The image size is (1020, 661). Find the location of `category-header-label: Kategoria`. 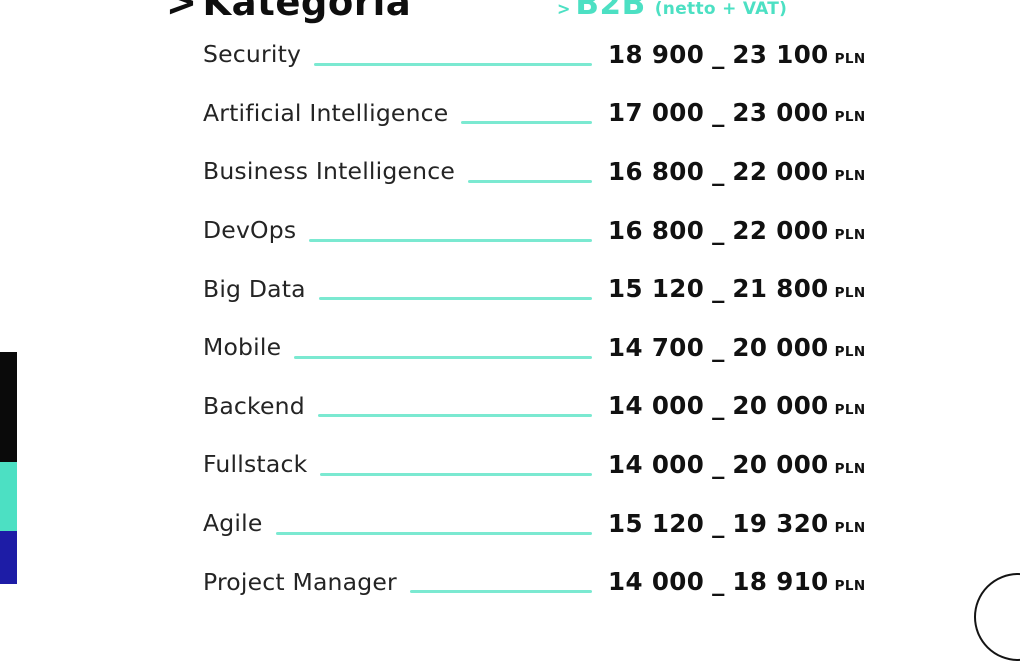

category-header-label: Kategoria is located at coordinates (307, 12).